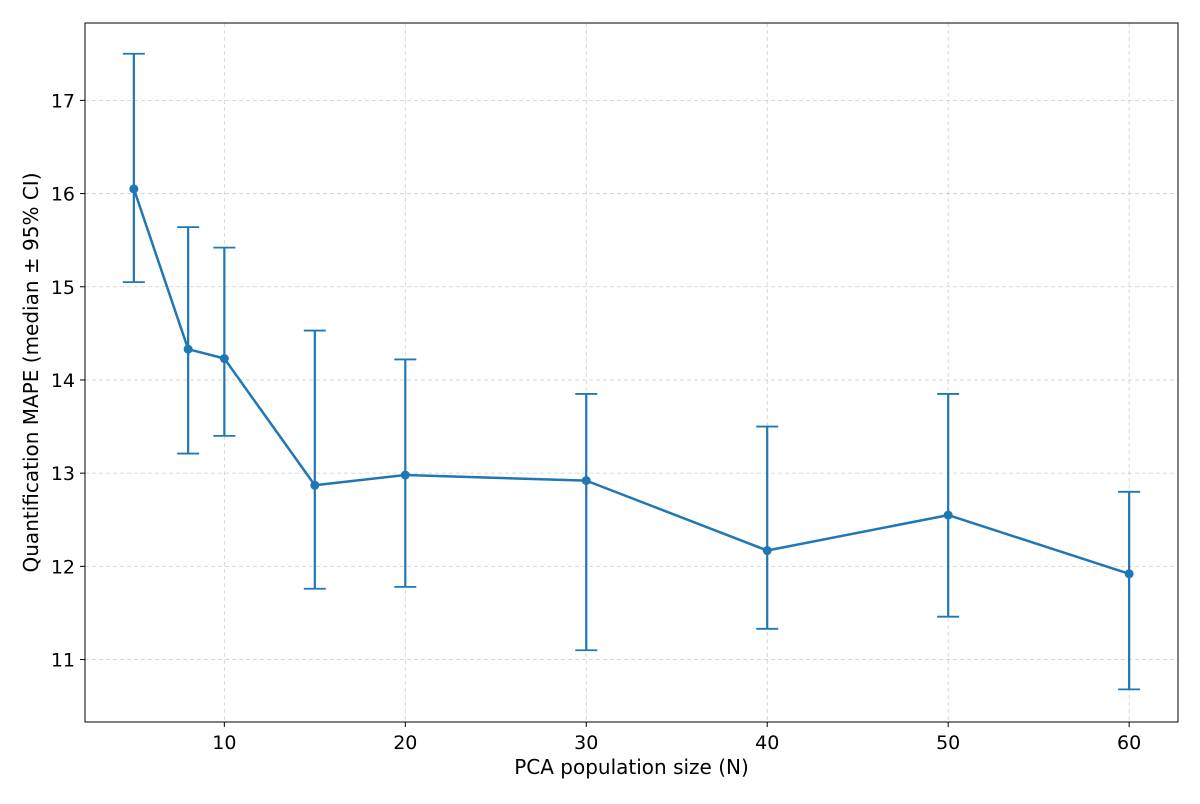 The image size is (1200, 804). I want to click on x-tick-label: 60, so click(1129, 743).